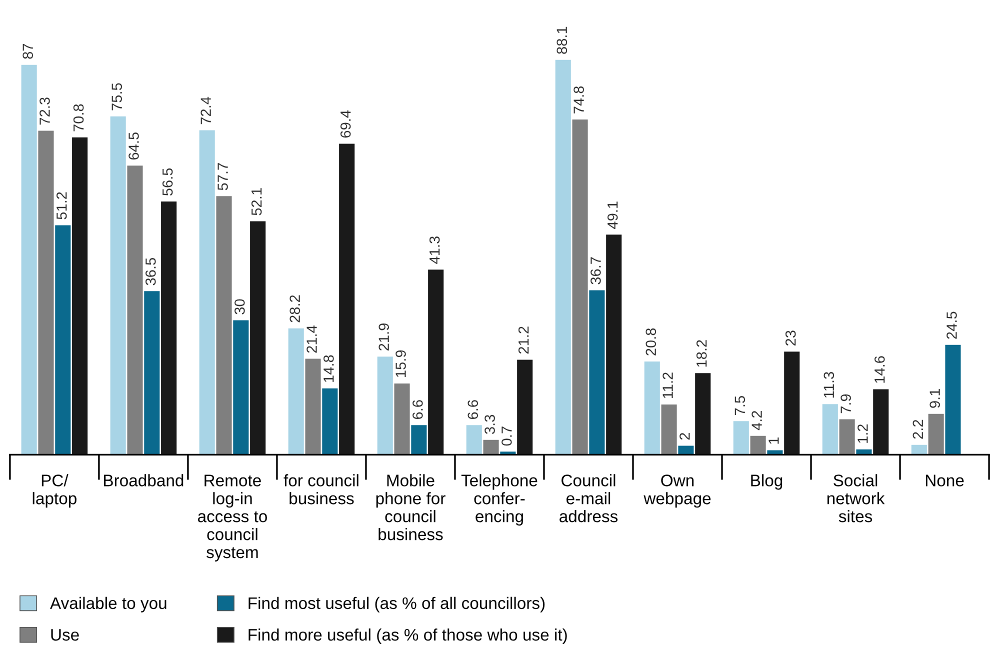 Image resolution: width=994 pixels, height=659 pixels. I want to click on data-label: 41.3, so click(434, 250).